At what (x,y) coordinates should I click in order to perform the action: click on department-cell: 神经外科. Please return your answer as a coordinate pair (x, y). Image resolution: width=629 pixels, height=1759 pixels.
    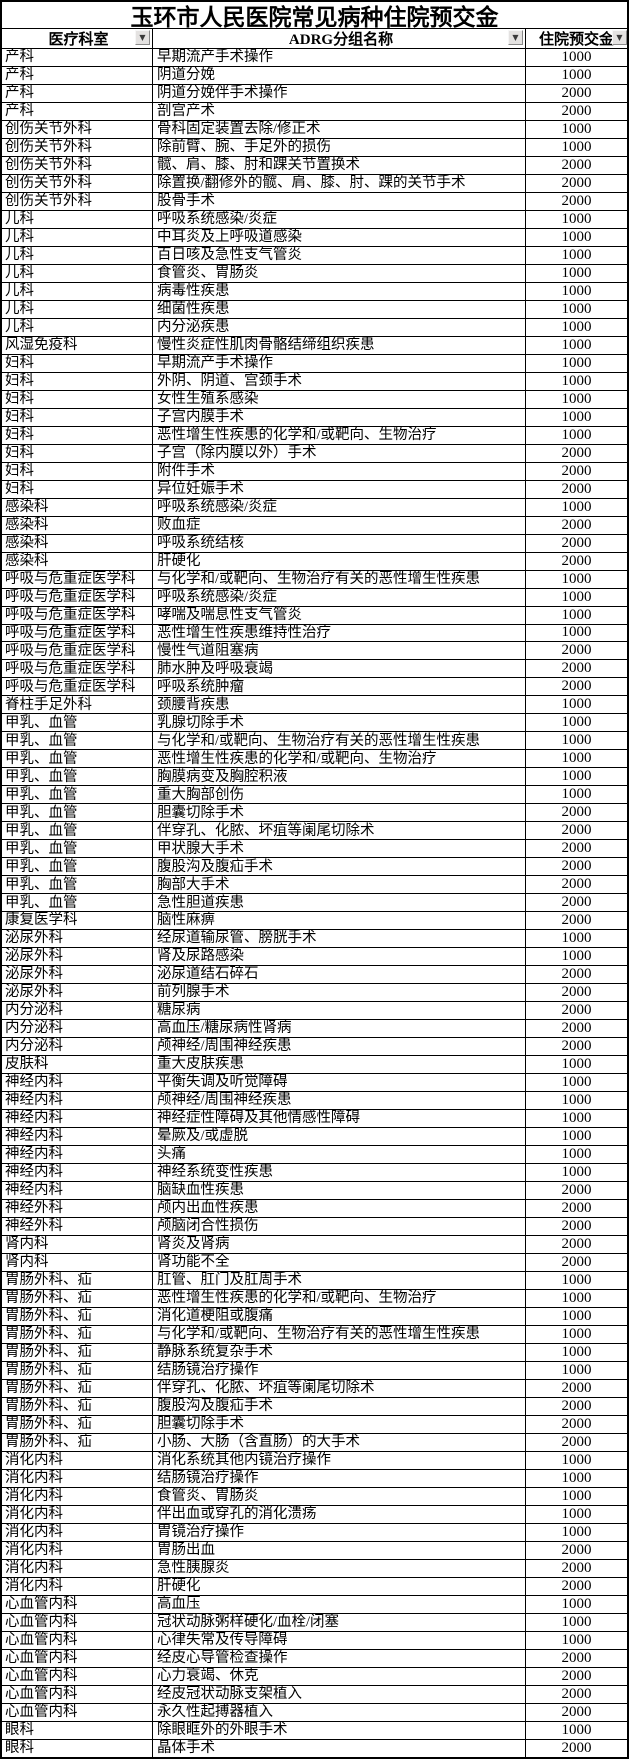
    Looking at the image, I should click on (77, 1226).